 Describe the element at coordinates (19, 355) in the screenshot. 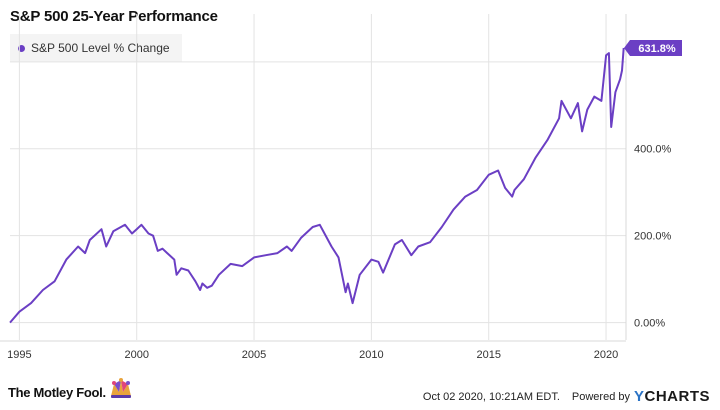

I see `x-tick-label: 1995` at that location.